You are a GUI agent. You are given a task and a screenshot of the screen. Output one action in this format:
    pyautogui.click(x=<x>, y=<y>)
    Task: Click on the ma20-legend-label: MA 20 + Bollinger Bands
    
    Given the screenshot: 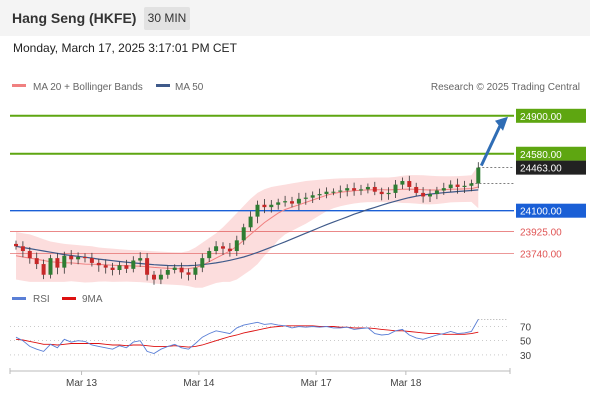 What is the action you would take?
    pyautogui.click(x=88, y=87)
    